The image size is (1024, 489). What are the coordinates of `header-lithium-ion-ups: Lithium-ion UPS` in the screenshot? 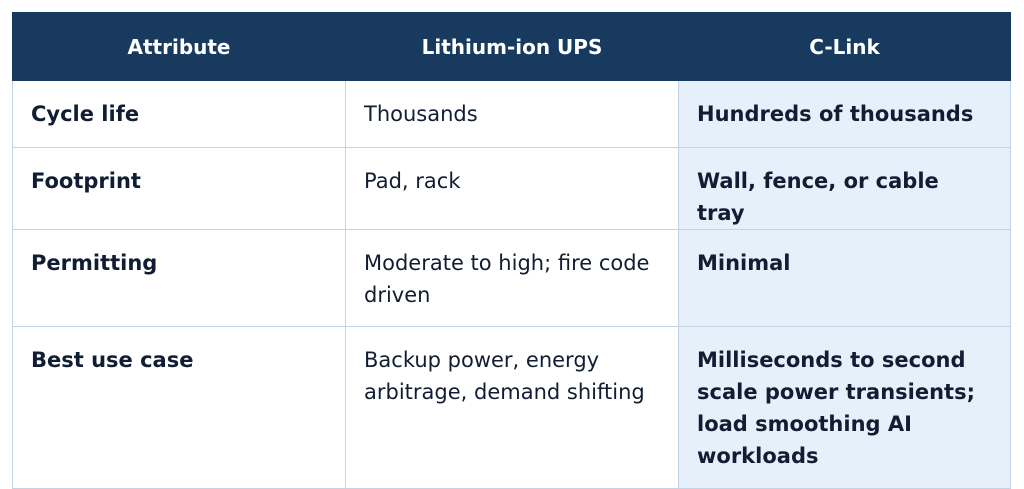 It's located at (512, 46).